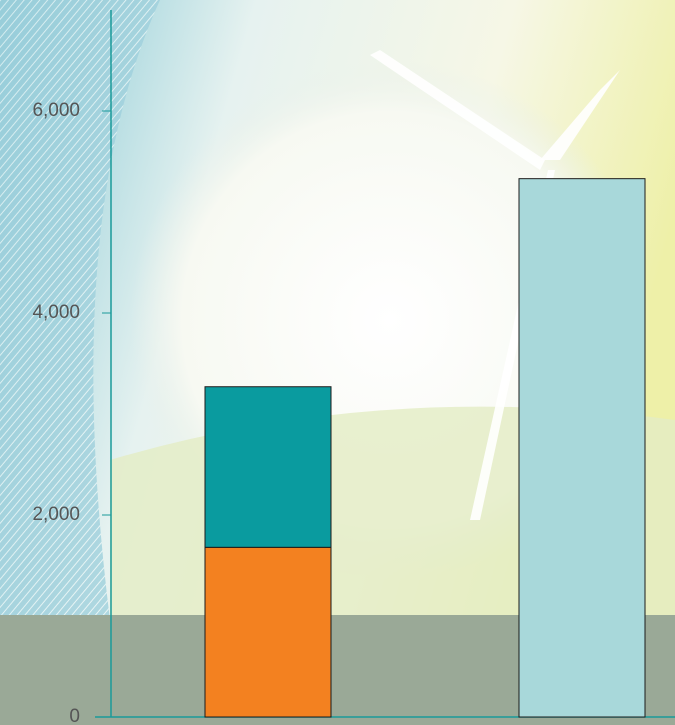 The image size is (675, 725). Describe the element at coordinates (74, 715) in the screenshot. I see `y-tick-label: 0` at that location.